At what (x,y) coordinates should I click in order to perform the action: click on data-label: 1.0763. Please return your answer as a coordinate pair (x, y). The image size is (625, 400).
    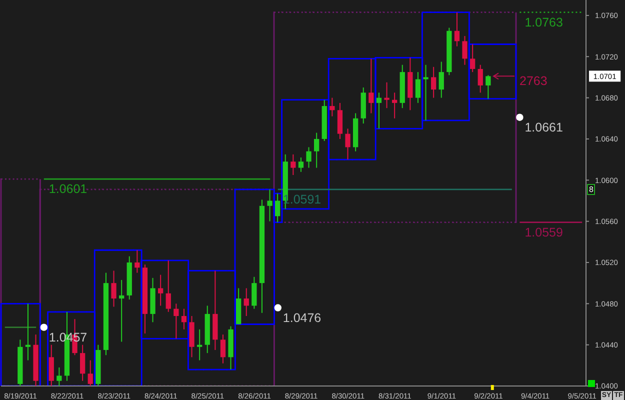
    Looking at the image, I should click on (543, 22).